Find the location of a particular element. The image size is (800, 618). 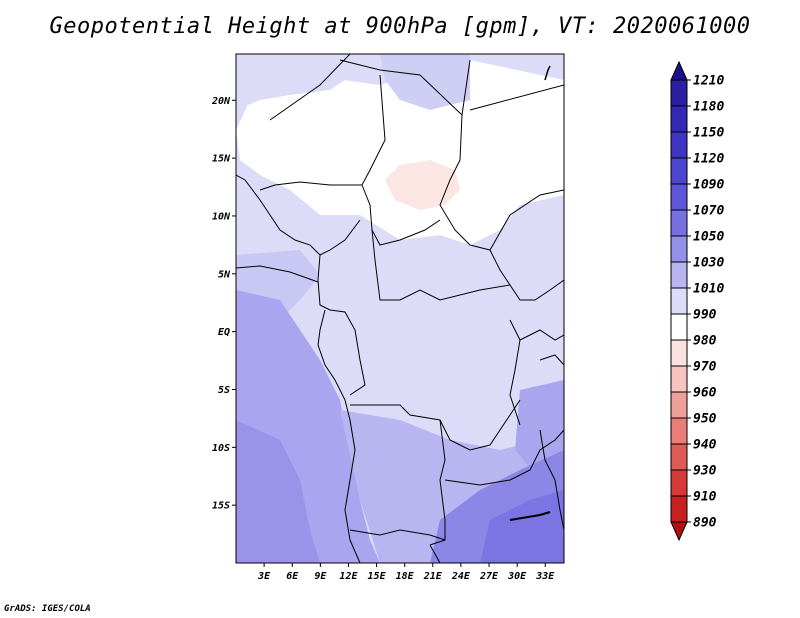

colorbar-label: 970 is located at coordinates (705, 367).